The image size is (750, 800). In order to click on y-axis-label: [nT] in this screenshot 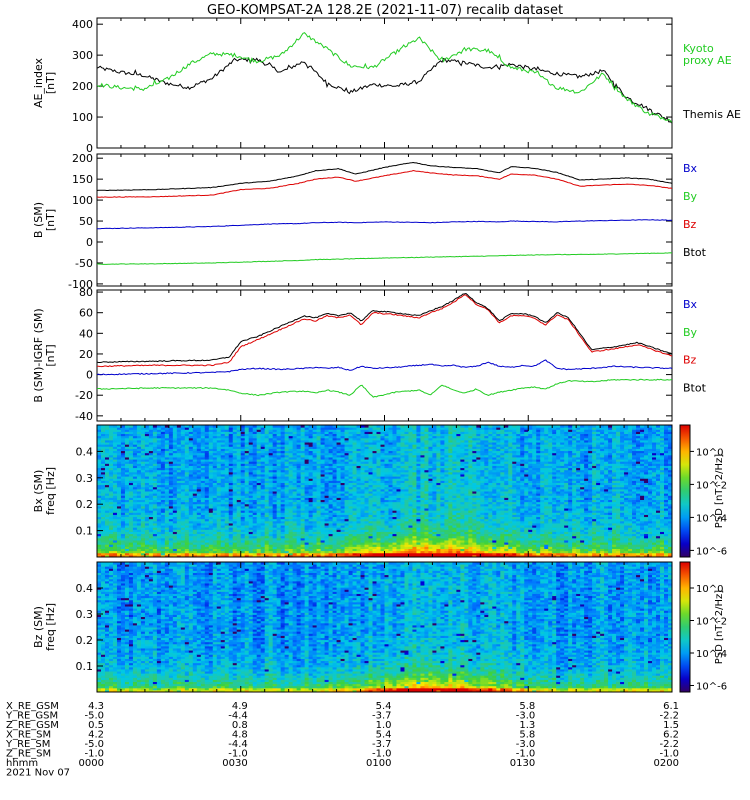, I will do `click(50, 220)`.